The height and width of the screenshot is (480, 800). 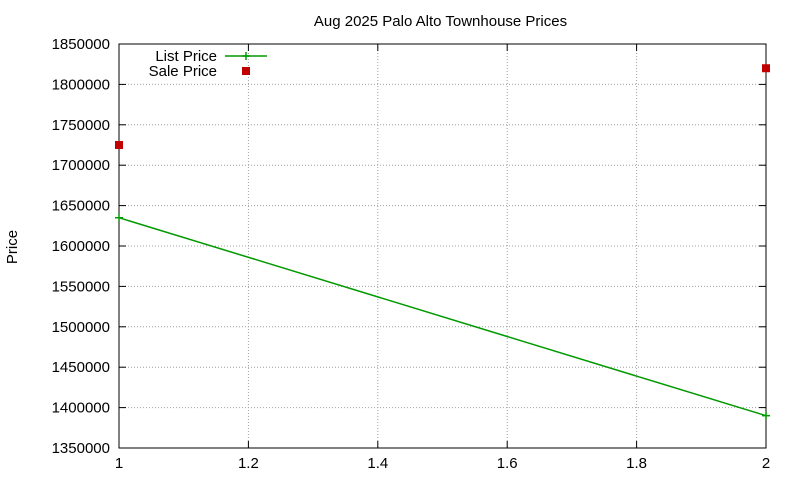 What do you see at coordinates (81, 327) in the screenshot?
I see `y-tick-label: 1500000` at bounding box center [81, 327].